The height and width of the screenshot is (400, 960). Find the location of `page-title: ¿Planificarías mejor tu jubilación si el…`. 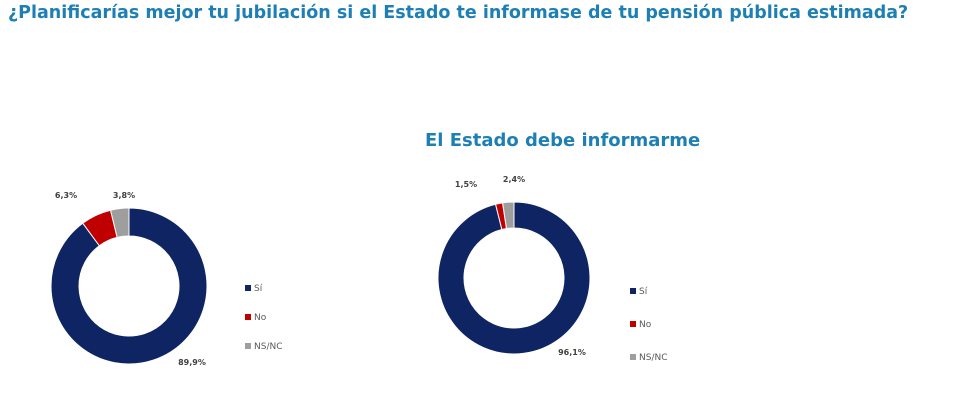

page-title: ¿Planificarías mejor tu jubilación si el… is located at coordinates (458, 13).